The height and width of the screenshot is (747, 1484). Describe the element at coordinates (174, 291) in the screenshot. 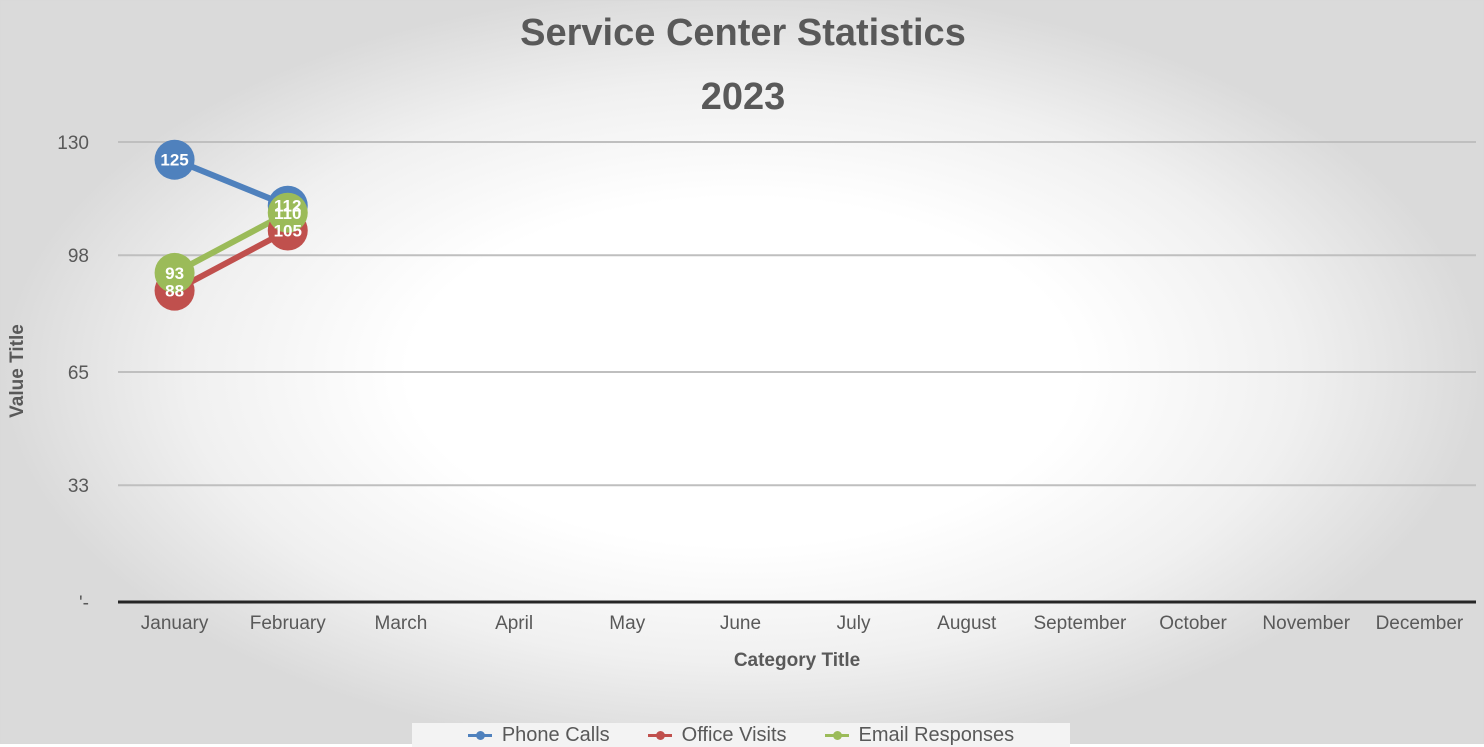

I see `data-label: 88` at that location.